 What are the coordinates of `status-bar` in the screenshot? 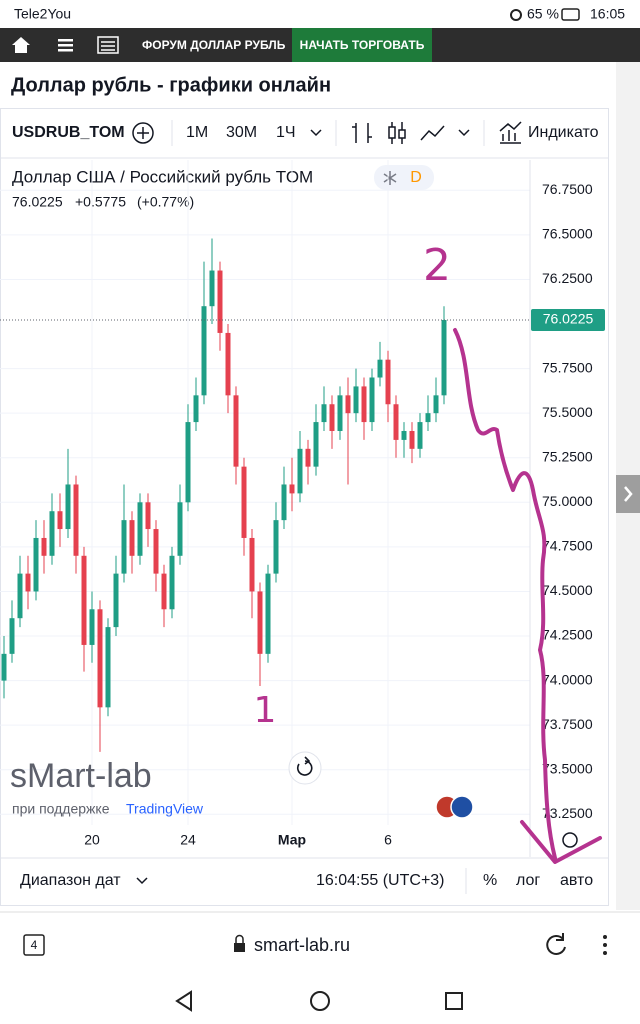 It's located at (320, 14).